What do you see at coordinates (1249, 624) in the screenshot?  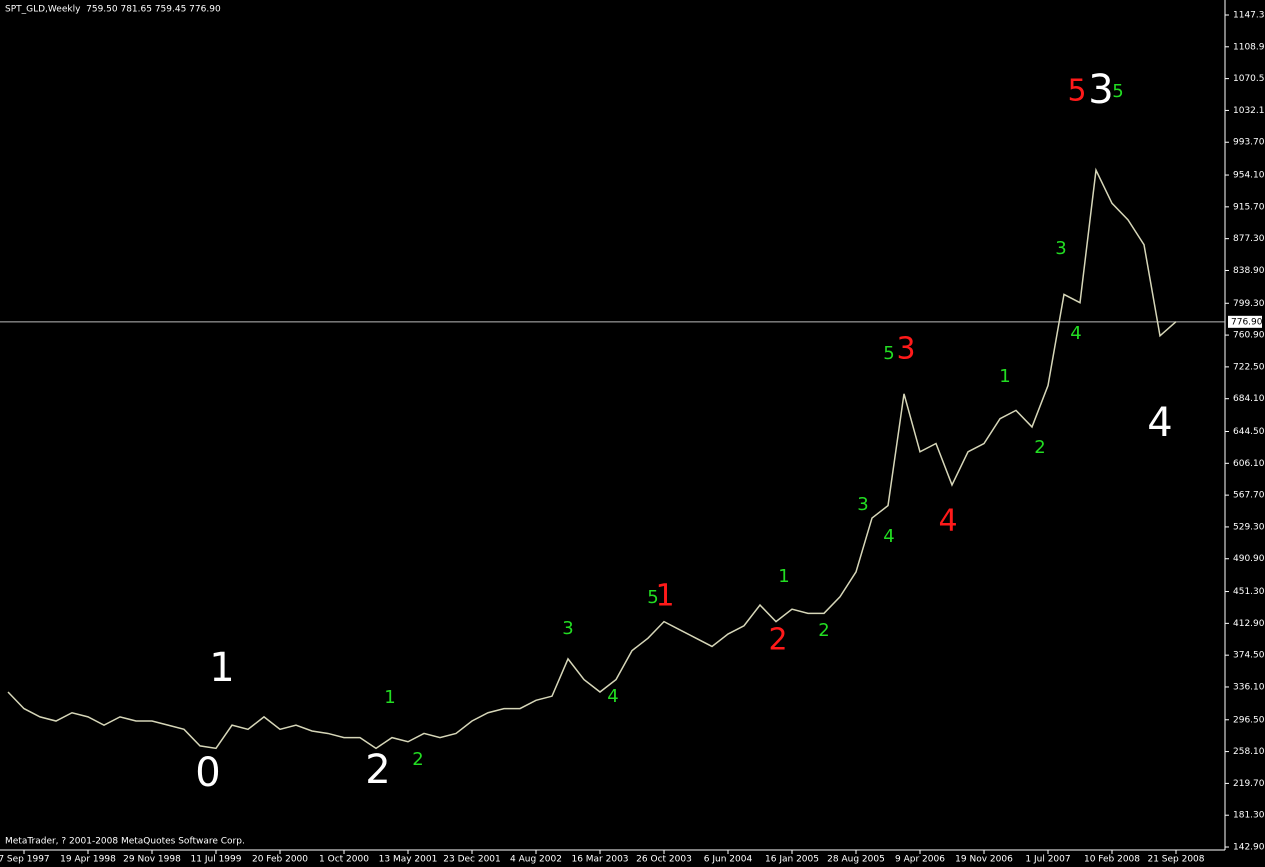 I see `y-tick-label: 412.90` at bounding box center [1249, 624].